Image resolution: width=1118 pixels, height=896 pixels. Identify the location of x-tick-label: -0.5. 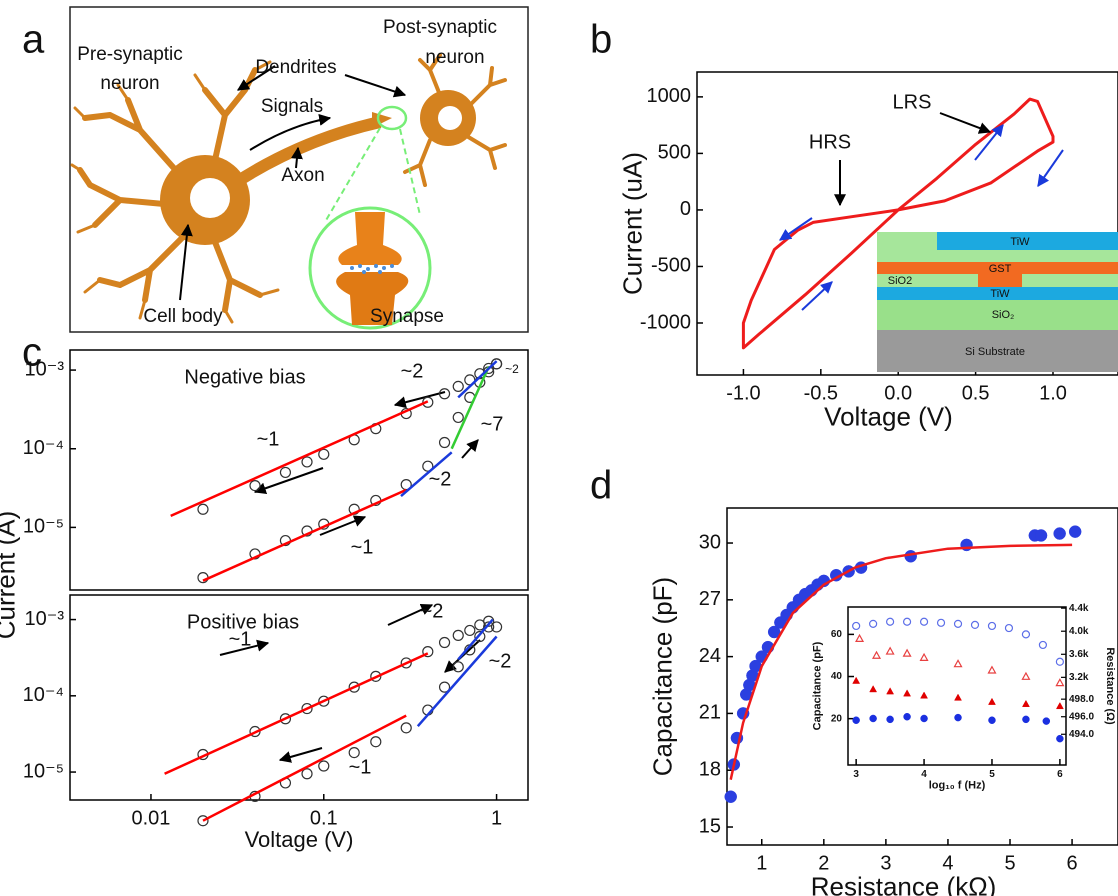
(821, 393).